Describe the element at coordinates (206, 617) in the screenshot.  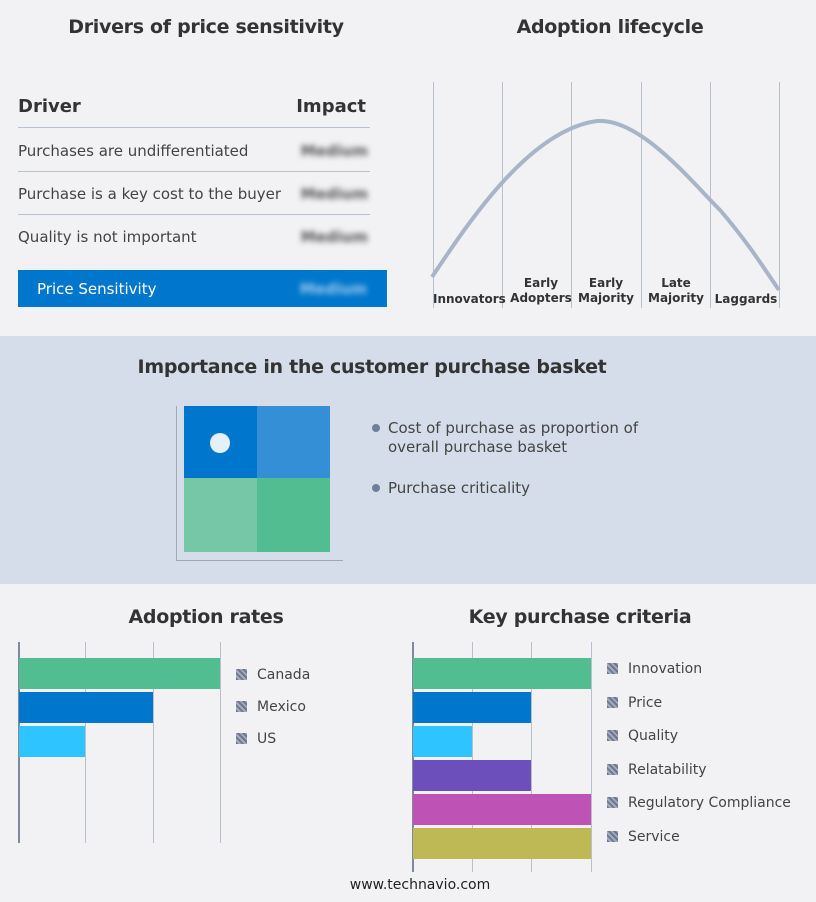
I see `adoption-rates-title: Adoption rates` at that location.